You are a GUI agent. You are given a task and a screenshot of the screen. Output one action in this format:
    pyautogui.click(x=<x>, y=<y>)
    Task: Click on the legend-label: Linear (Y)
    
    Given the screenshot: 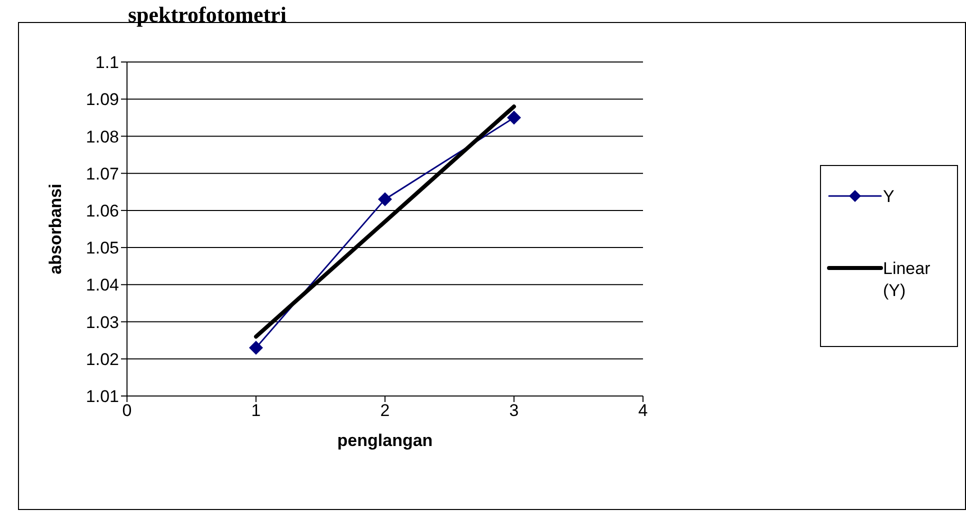 What is the action you would take?
    pyautogui.click(x=907, y=280)
    